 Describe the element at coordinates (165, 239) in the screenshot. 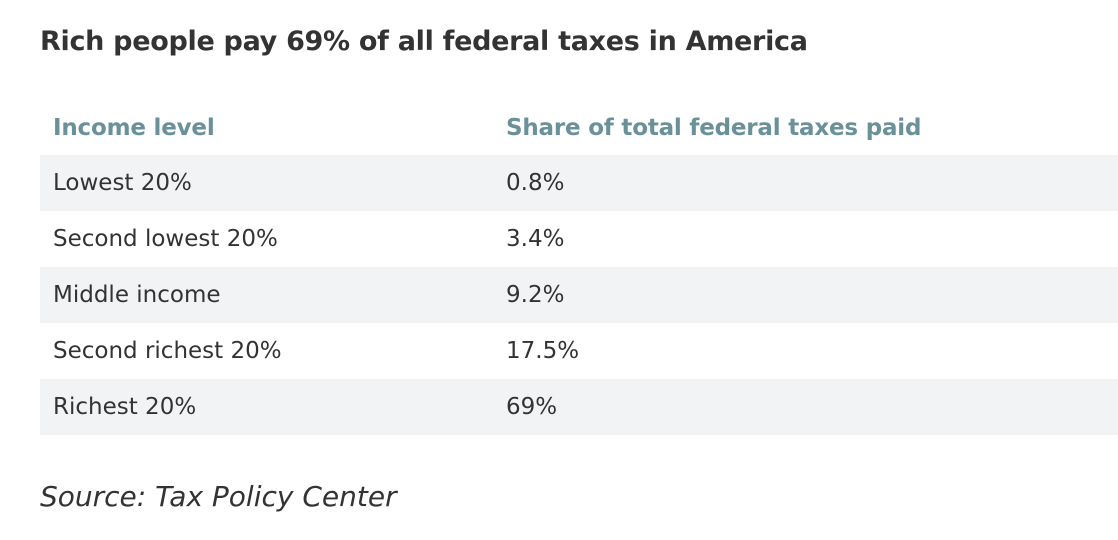

I see `income-level-cell: Second lowest 20%` at that location.